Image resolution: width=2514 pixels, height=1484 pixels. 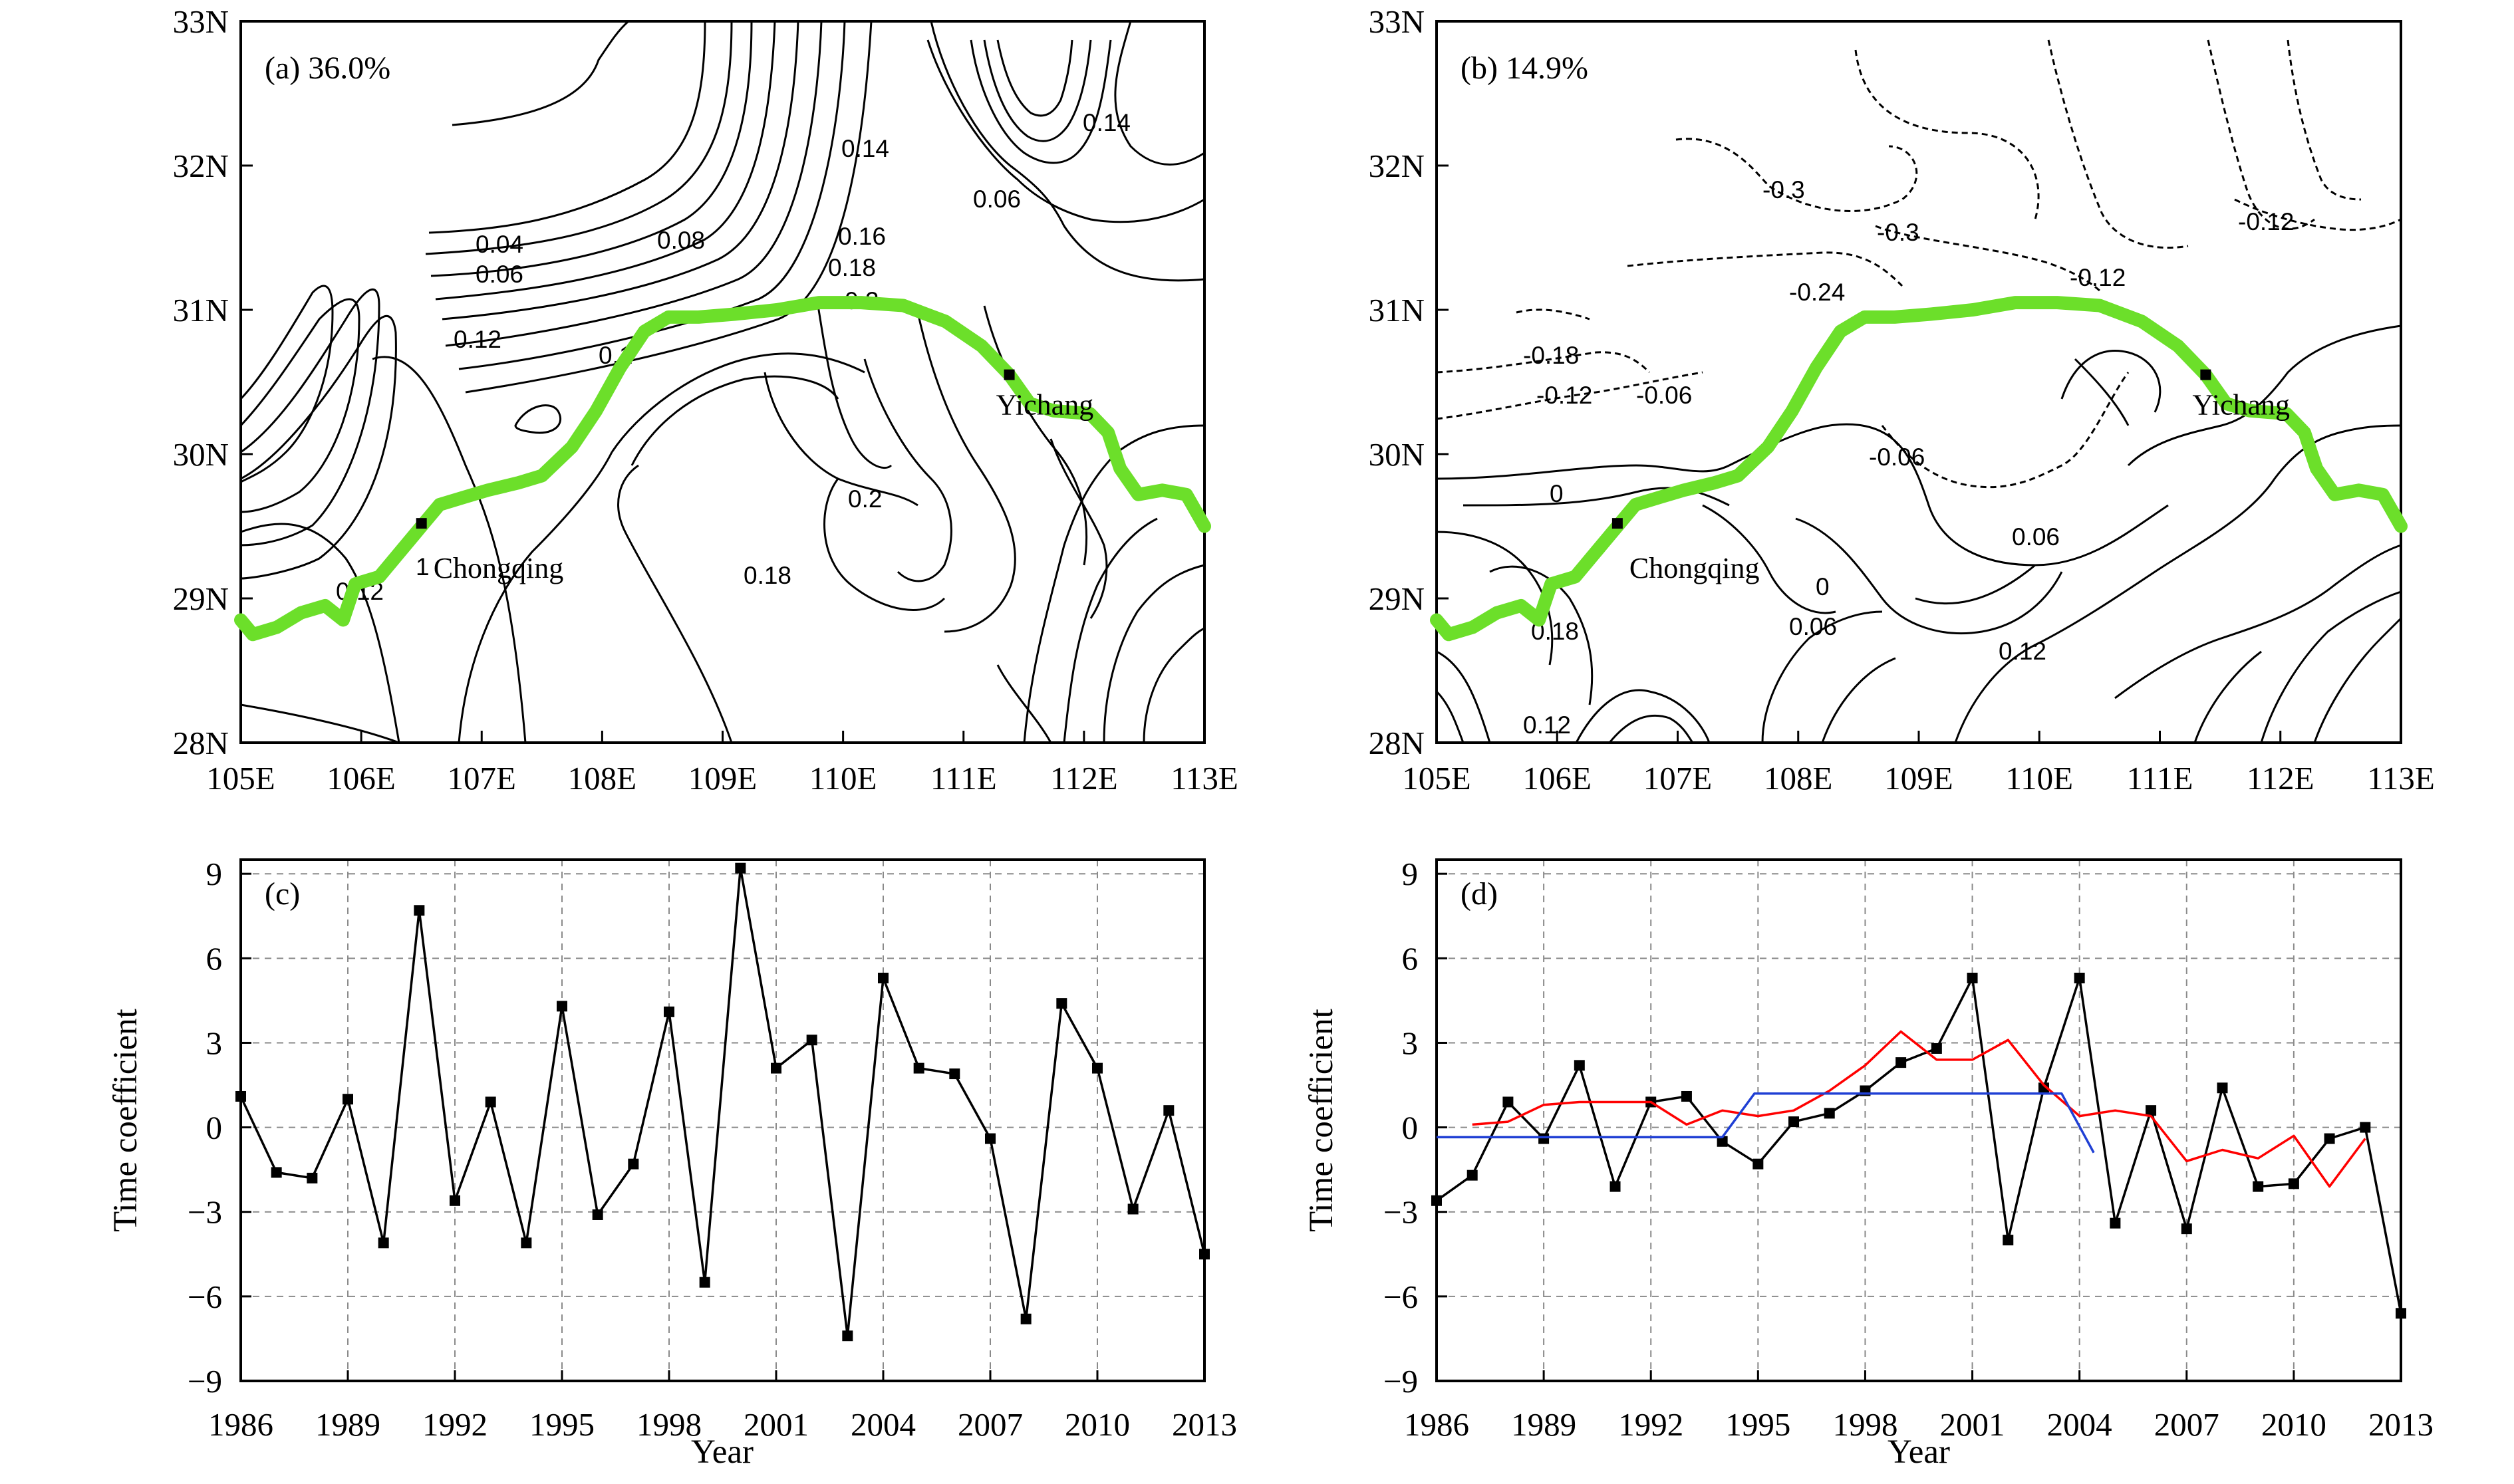 I want to click on y-tick-label: −9, so click(x=205, y=1382).